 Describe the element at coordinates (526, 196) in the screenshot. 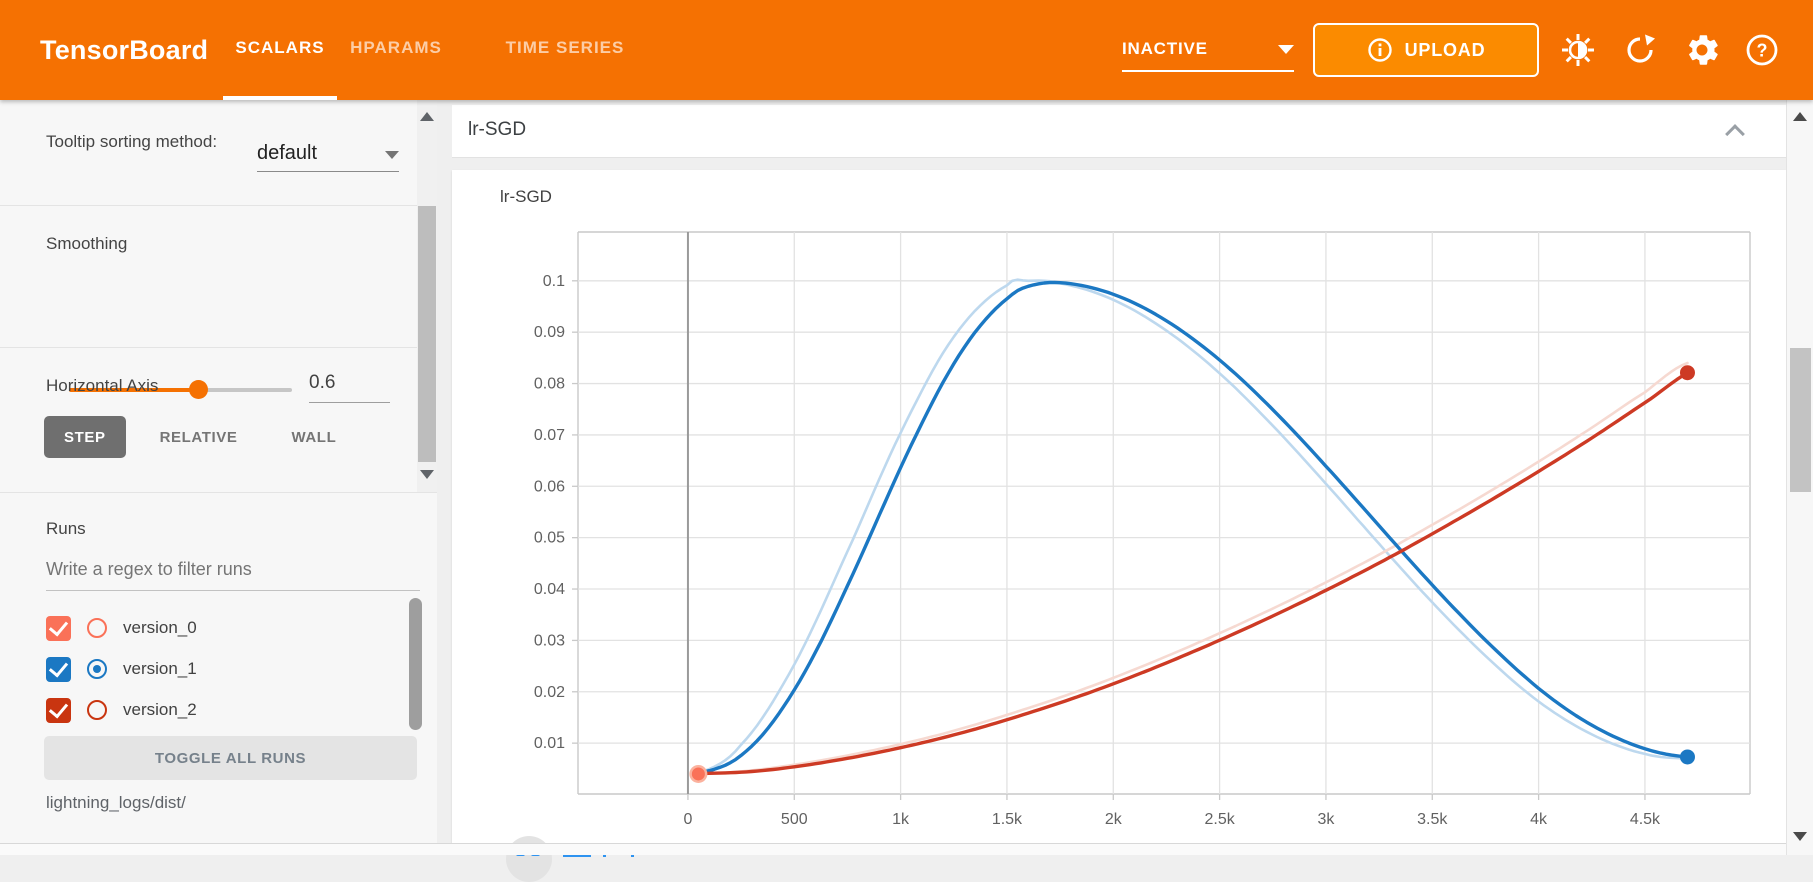

I see `chart-title: lr-SGD` at that location.